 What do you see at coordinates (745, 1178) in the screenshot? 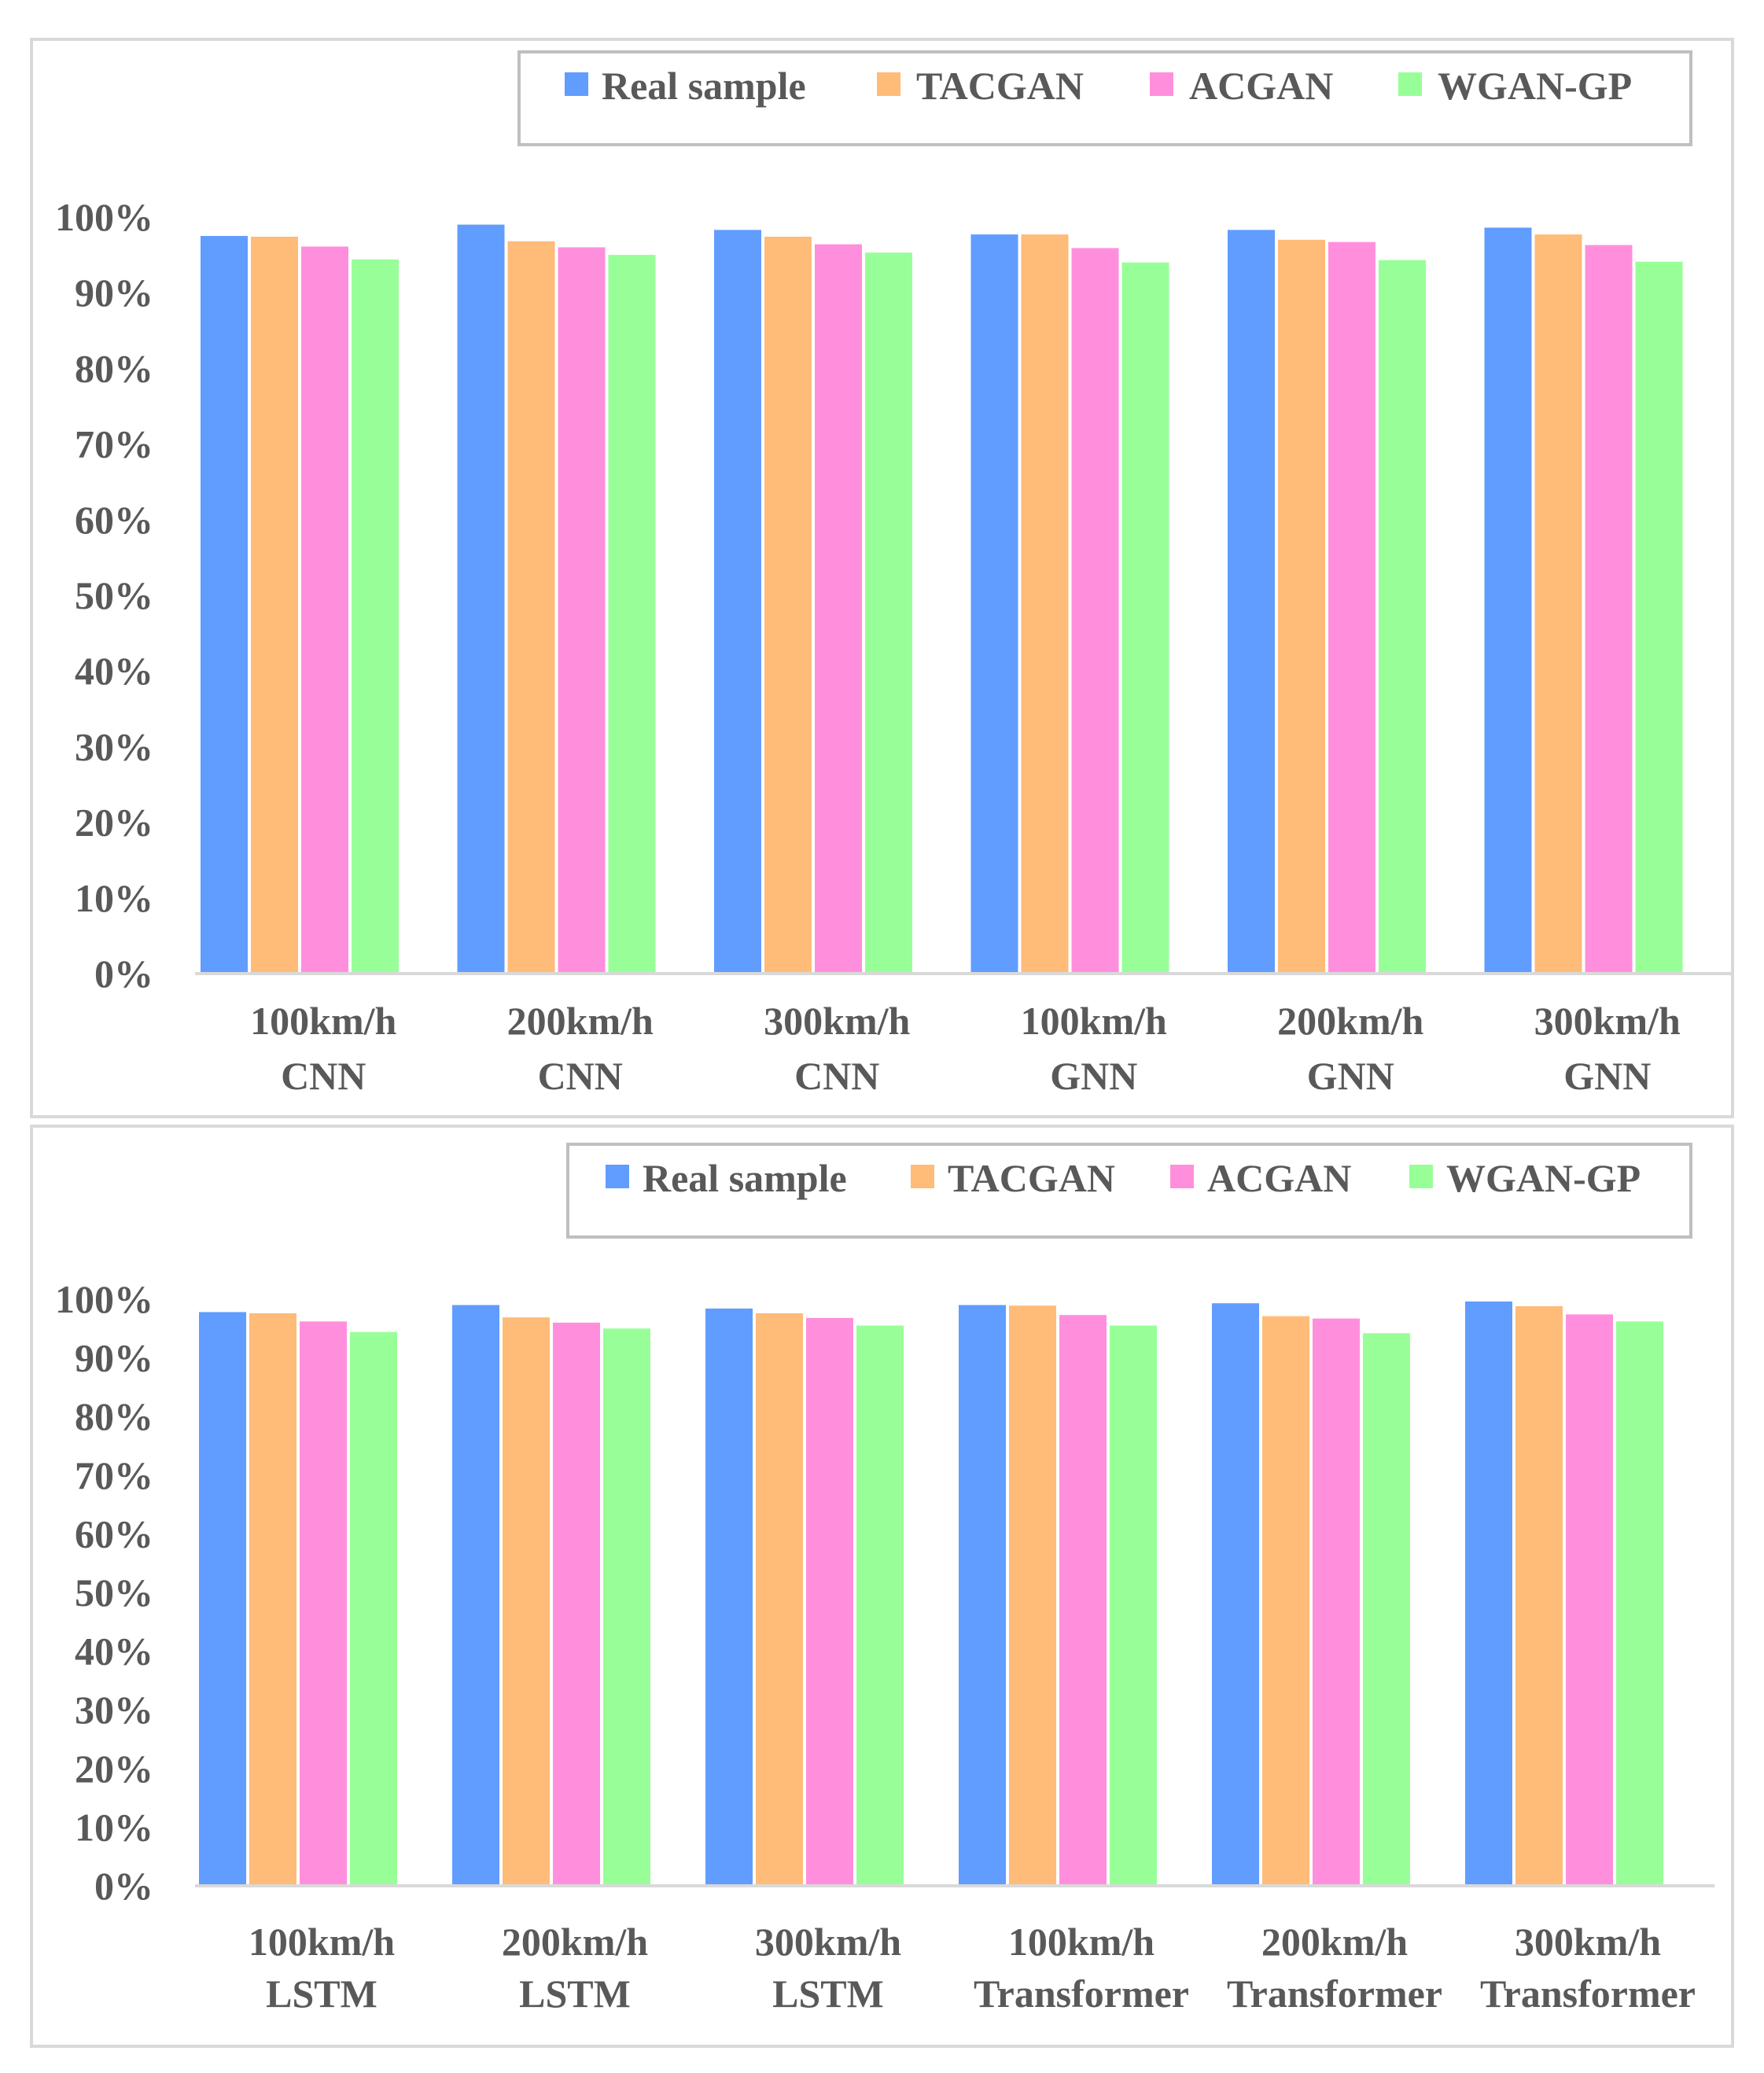
I see `legend-label-real-sample: Real sample` at bounding box center [745, 1178].